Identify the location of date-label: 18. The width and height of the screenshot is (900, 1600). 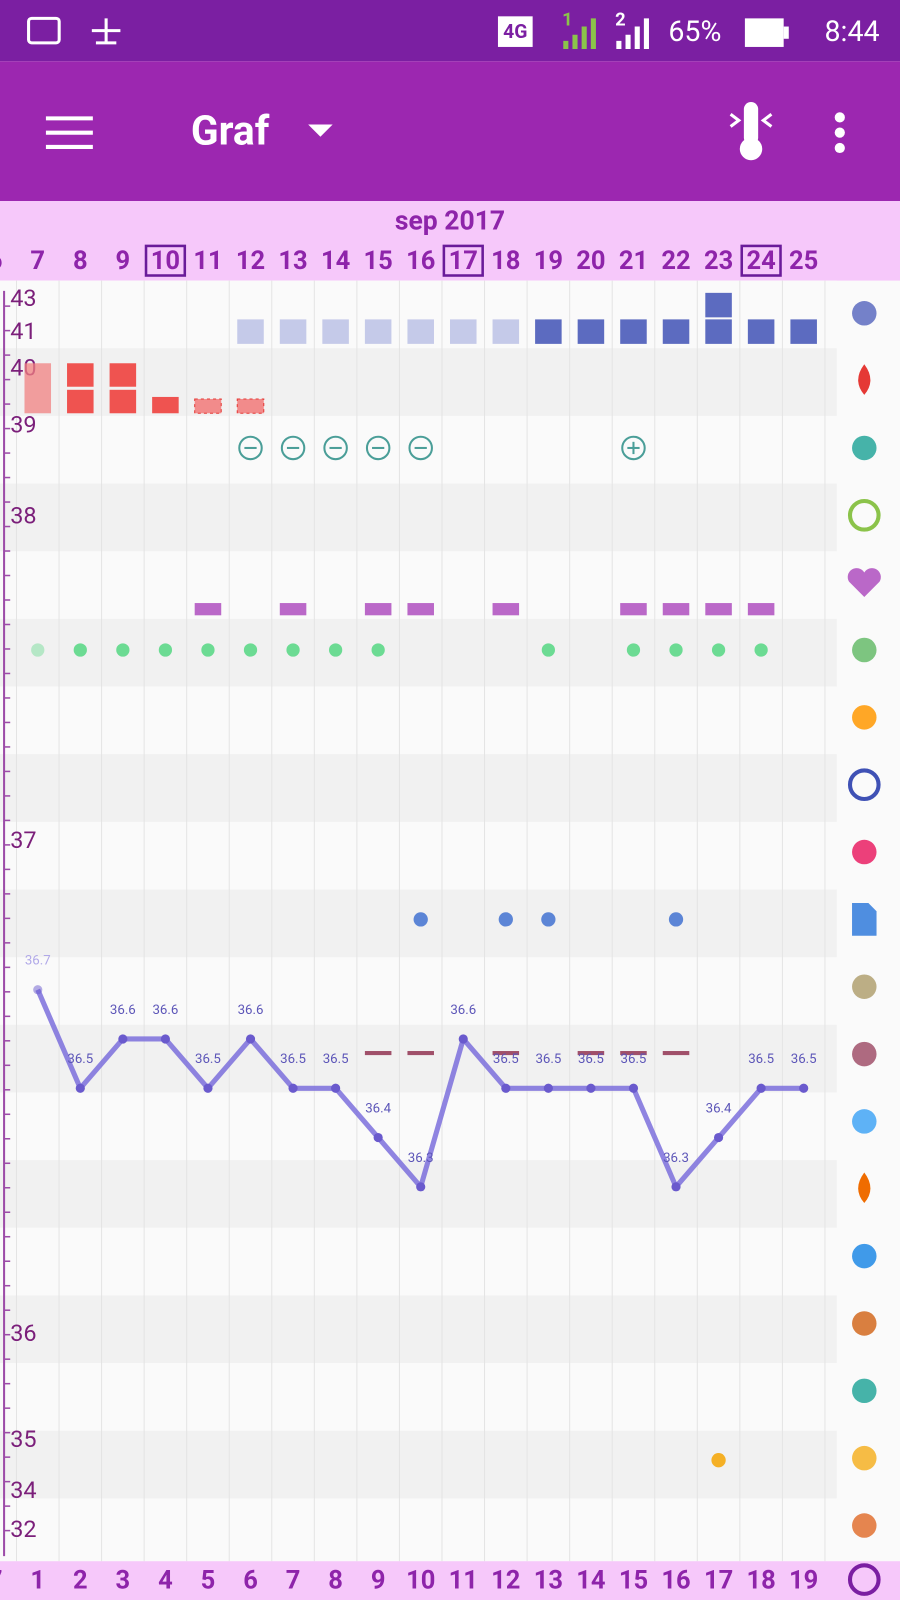
(505, 261).